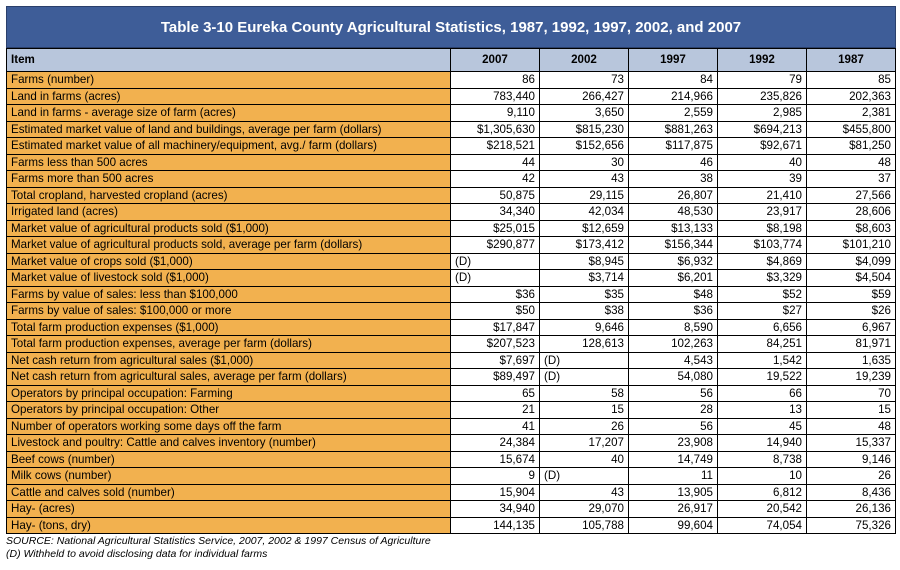  What do you see at coordinates (584, 509) in the screenshot?
I see `value-cell: 29,070` at bounding box center [584, 509].